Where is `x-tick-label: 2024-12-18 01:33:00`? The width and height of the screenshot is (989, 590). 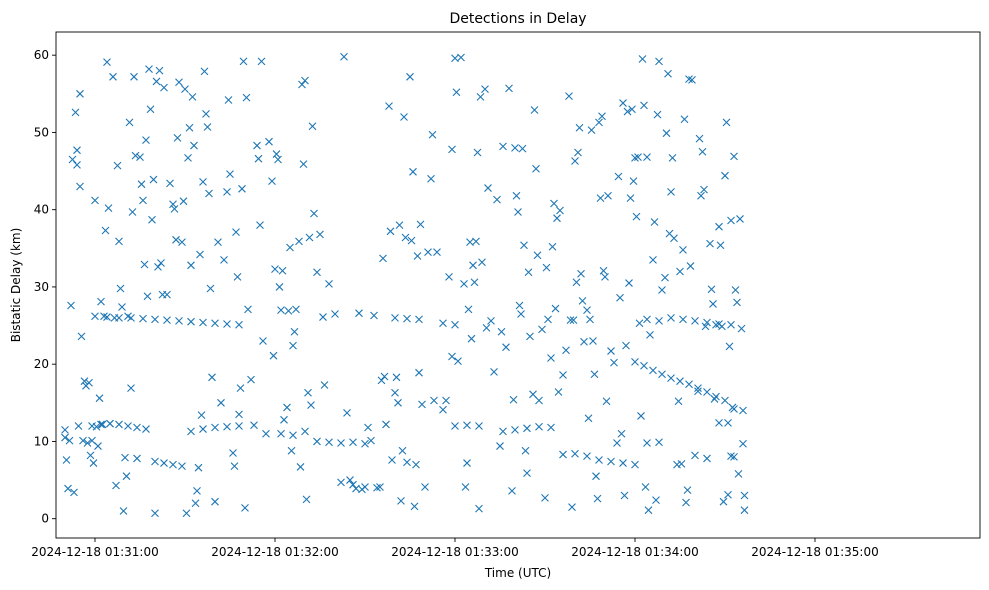
x-tick-label: 2024-12-18 01:33:00 is located at coordinates (454, 552).